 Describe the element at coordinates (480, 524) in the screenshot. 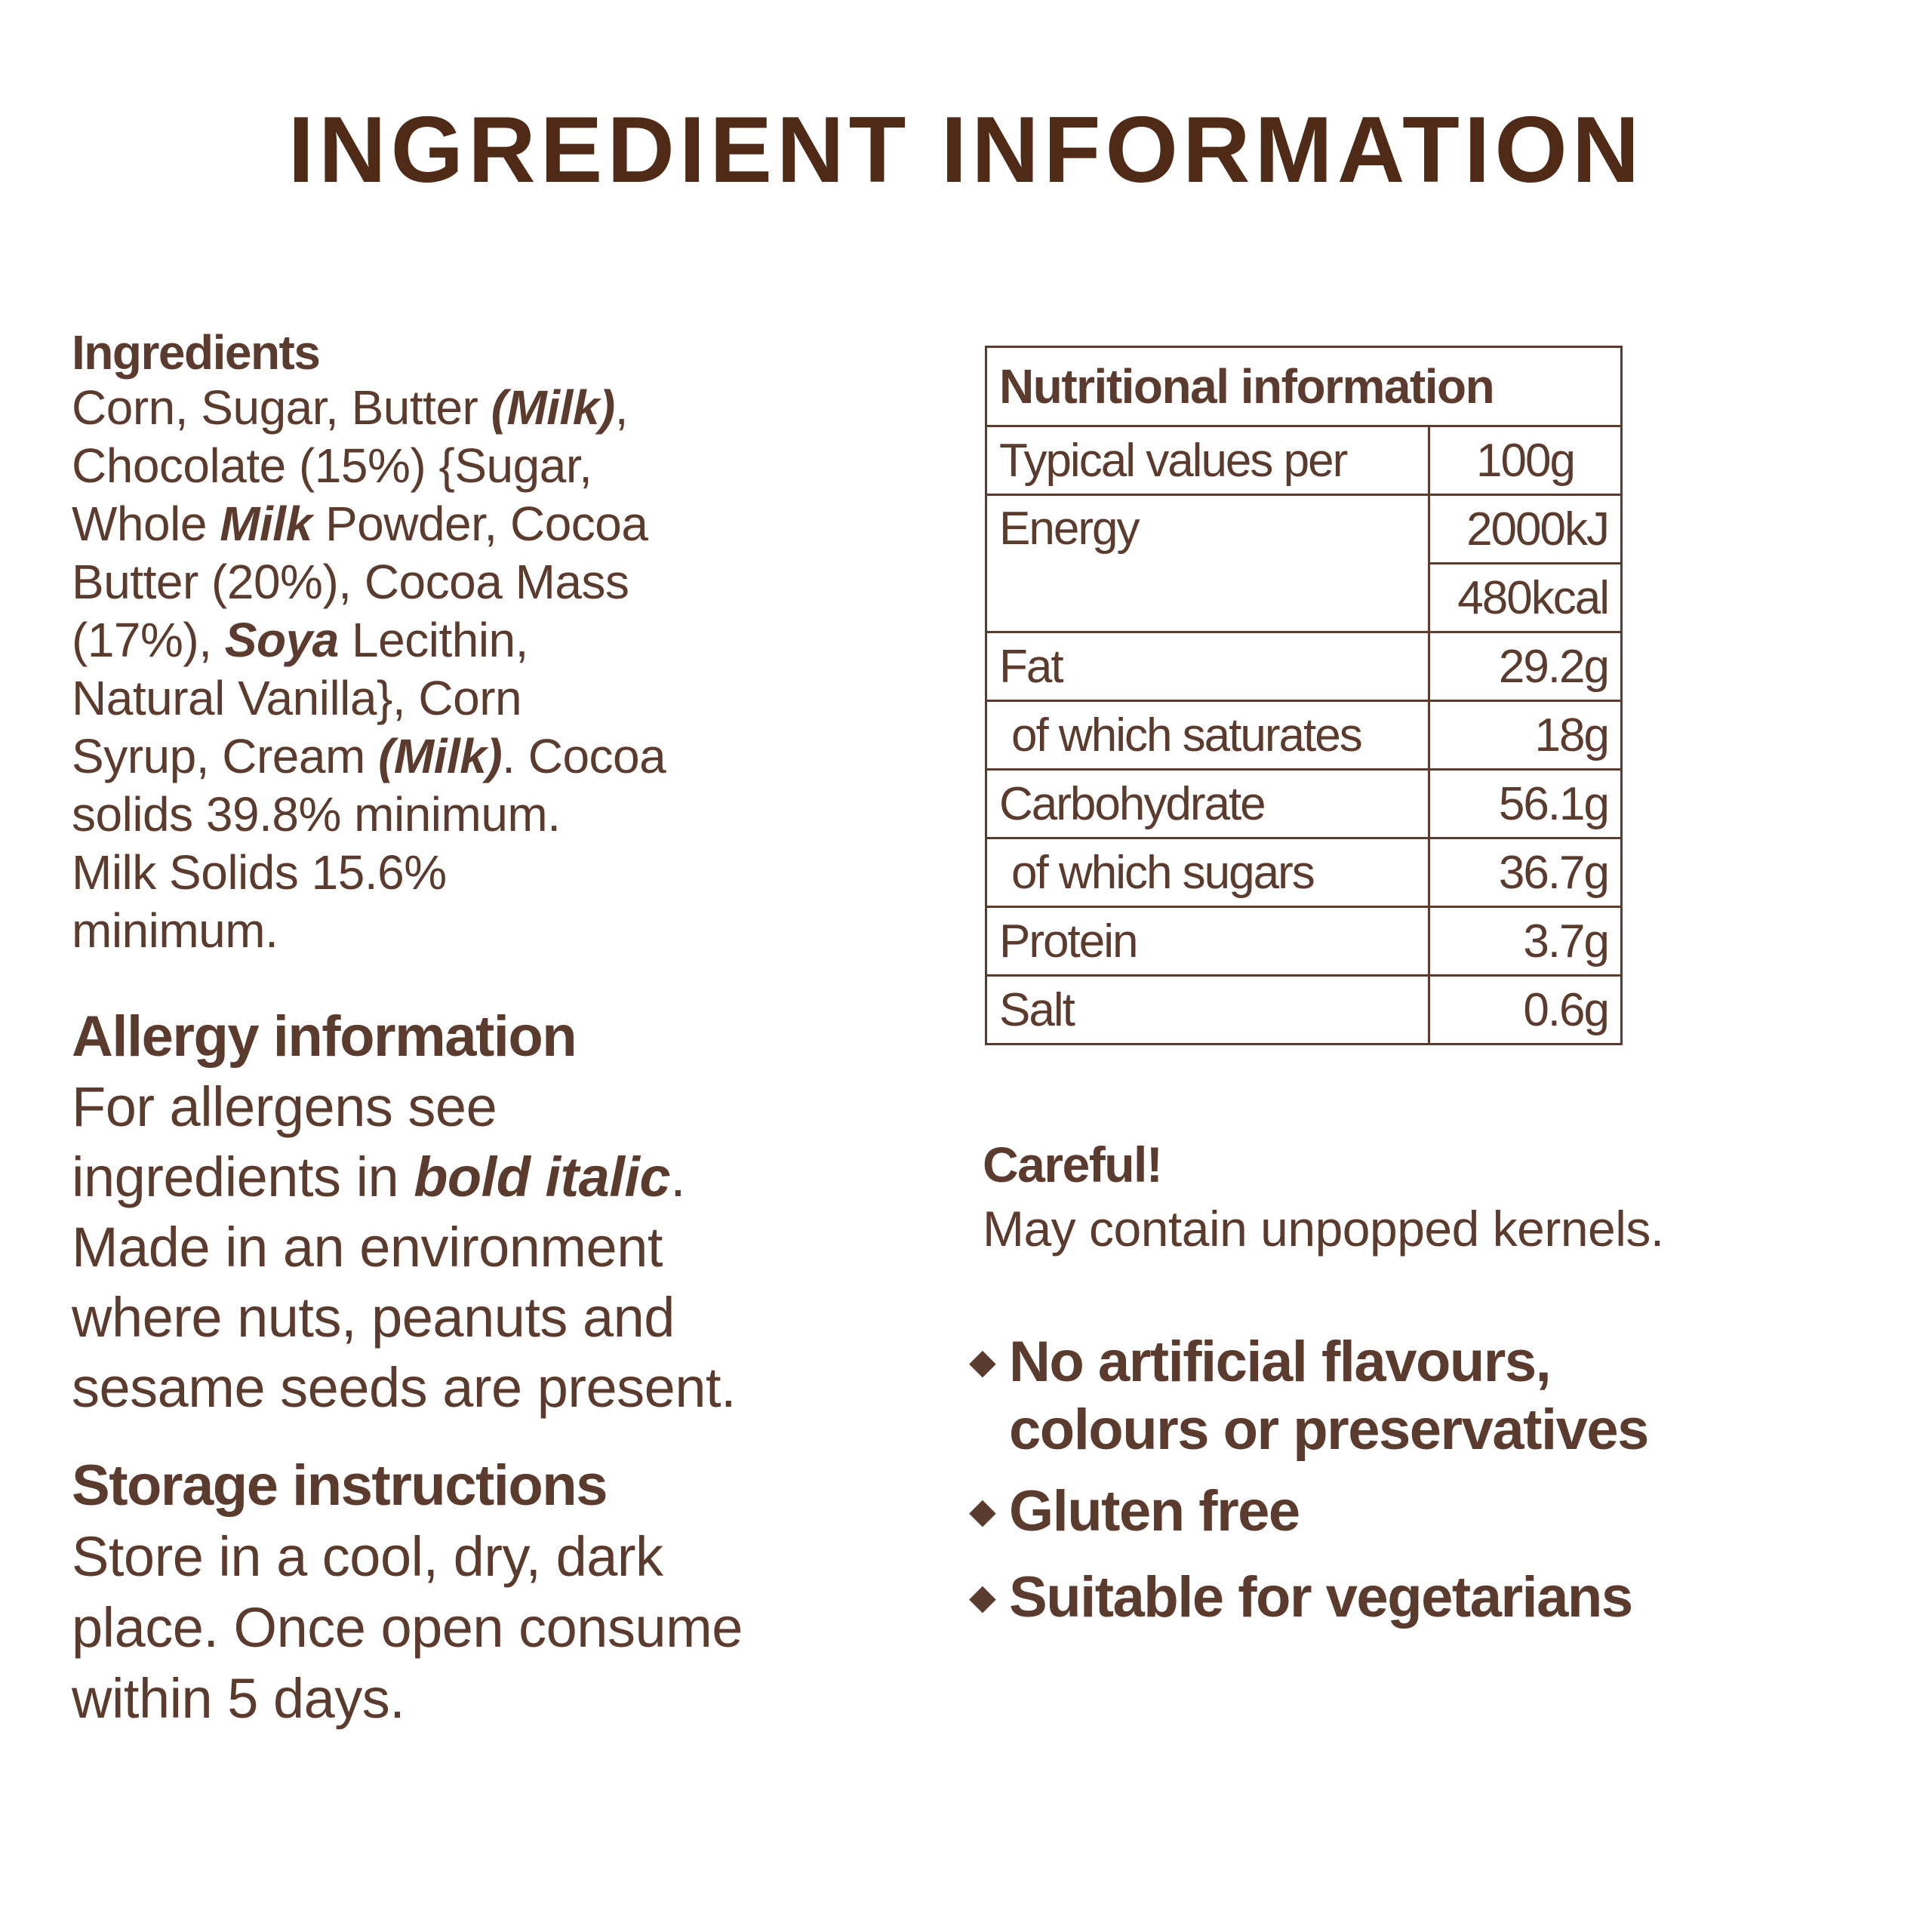

I see `text-segment: Powder, Cocoa` at that location.